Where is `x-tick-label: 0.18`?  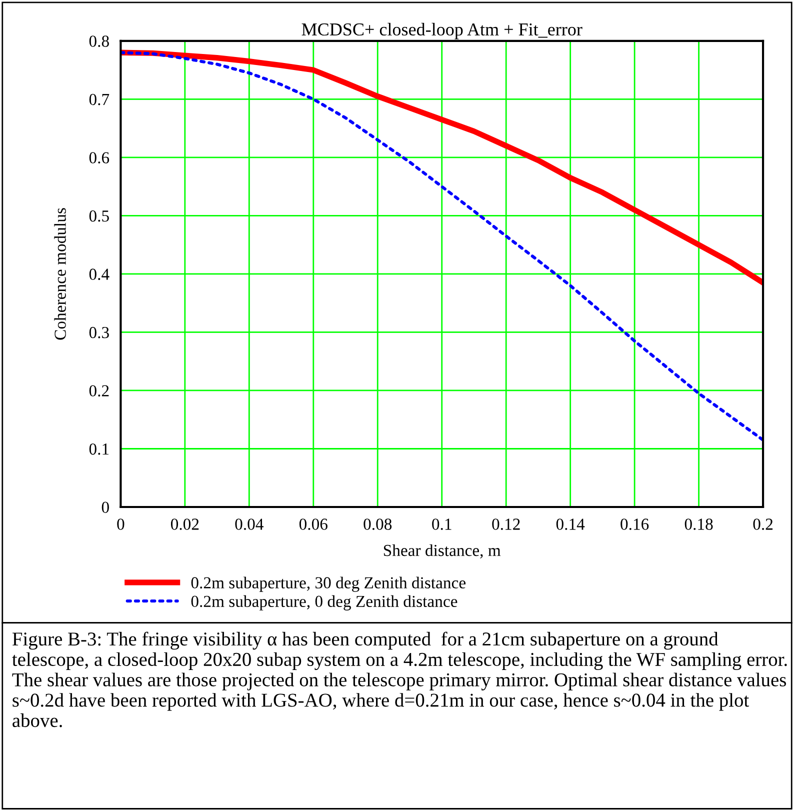
x-tick-label: 0.18 is located at coordinates (698, 524).